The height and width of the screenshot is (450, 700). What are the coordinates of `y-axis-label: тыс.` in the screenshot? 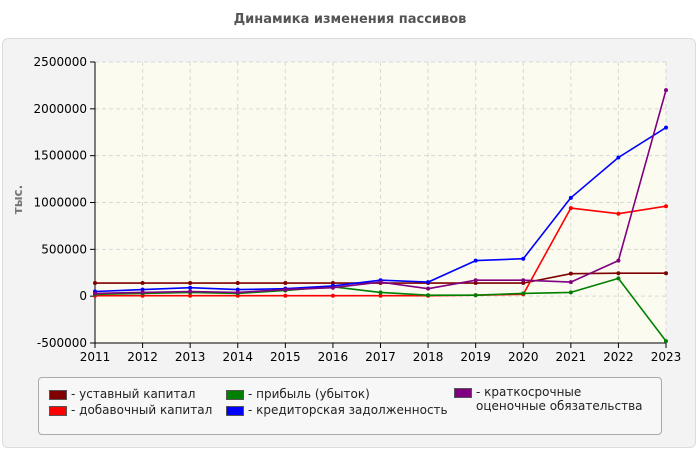 It's located at (18, 199).